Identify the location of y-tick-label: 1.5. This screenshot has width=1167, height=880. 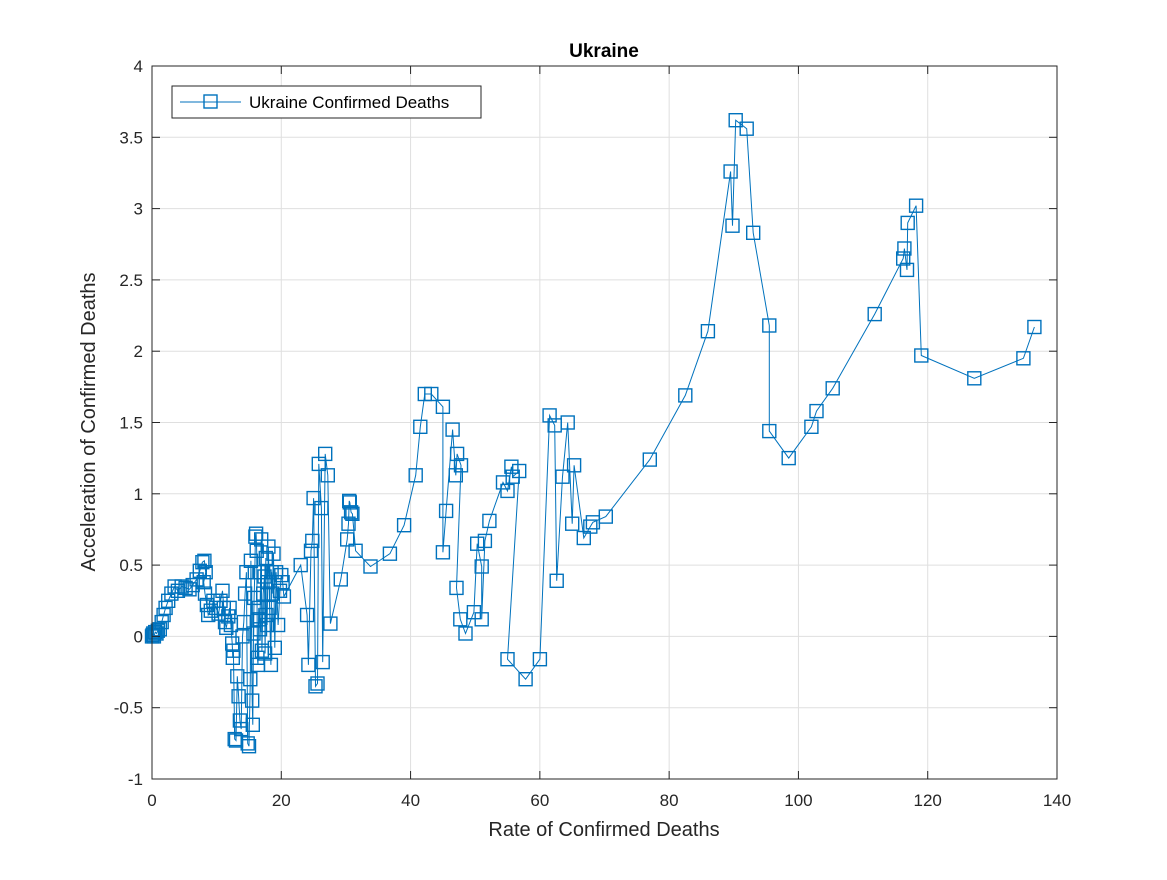
(131, 423).